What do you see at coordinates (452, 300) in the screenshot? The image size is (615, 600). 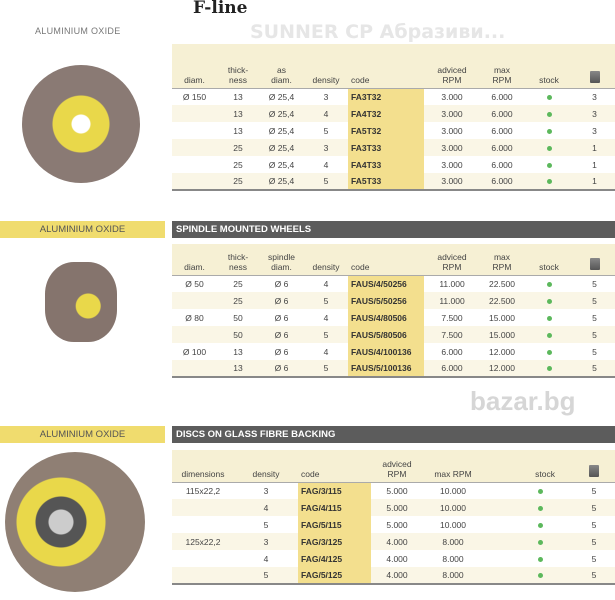 I see `cell: 11.000` at bounding box center [452, 300].